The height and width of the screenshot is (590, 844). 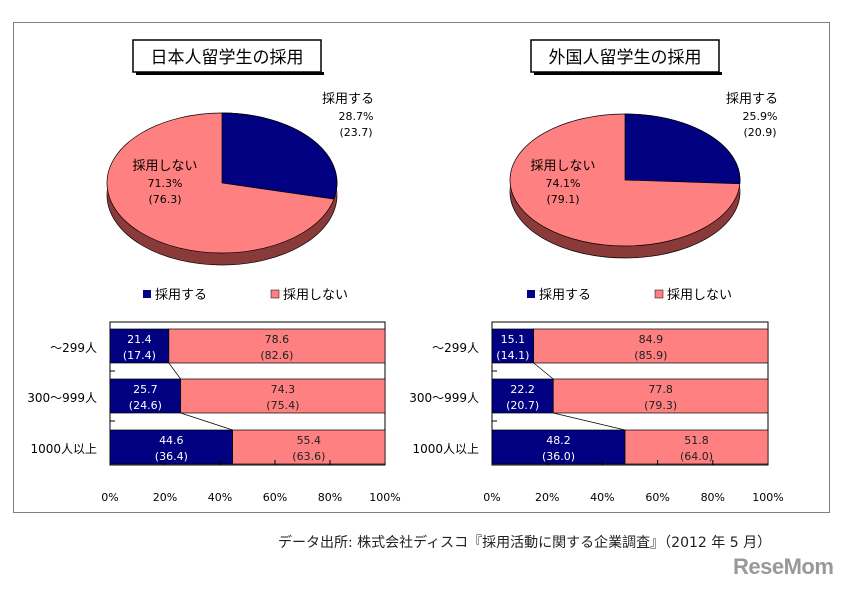 I want to click on bar-prev-adopt: (24.6), so click(x=145, y=405).